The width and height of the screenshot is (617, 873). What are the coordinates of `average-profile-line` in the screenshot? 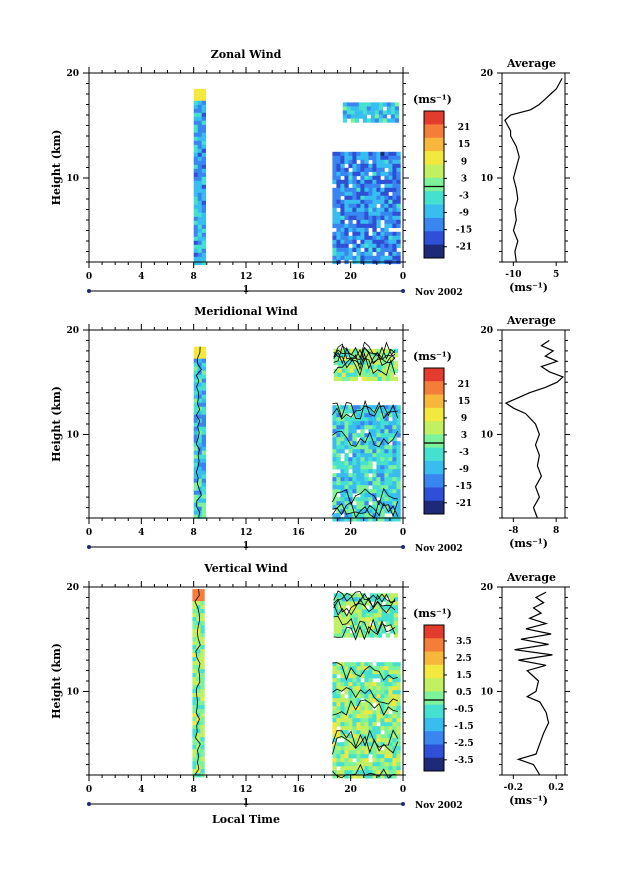 It's located at (533, 683).